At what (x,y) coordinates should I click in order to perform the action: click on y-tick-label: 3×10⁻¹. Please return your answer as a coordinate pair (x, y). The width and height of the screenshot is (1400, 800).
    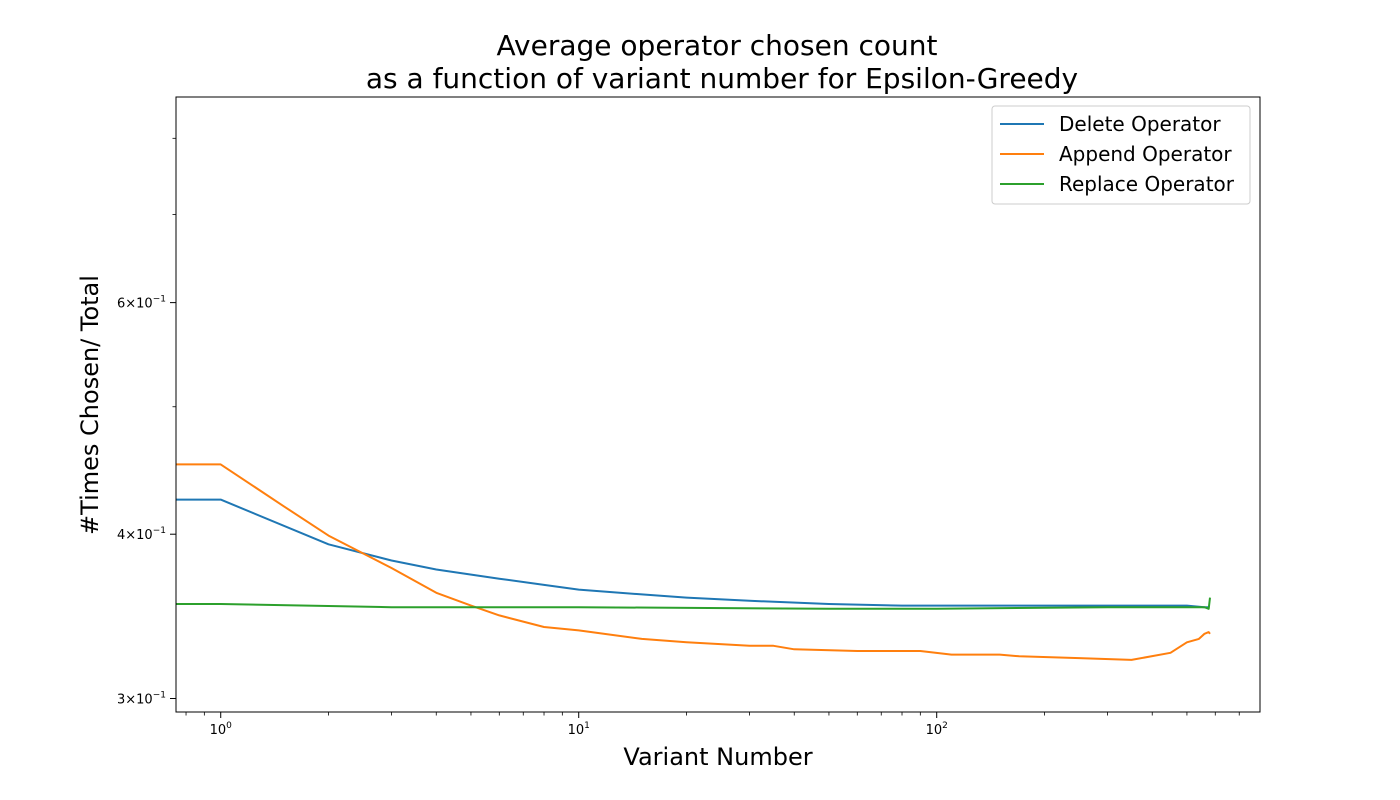
    Looking at the image, I should click on (141, 699).